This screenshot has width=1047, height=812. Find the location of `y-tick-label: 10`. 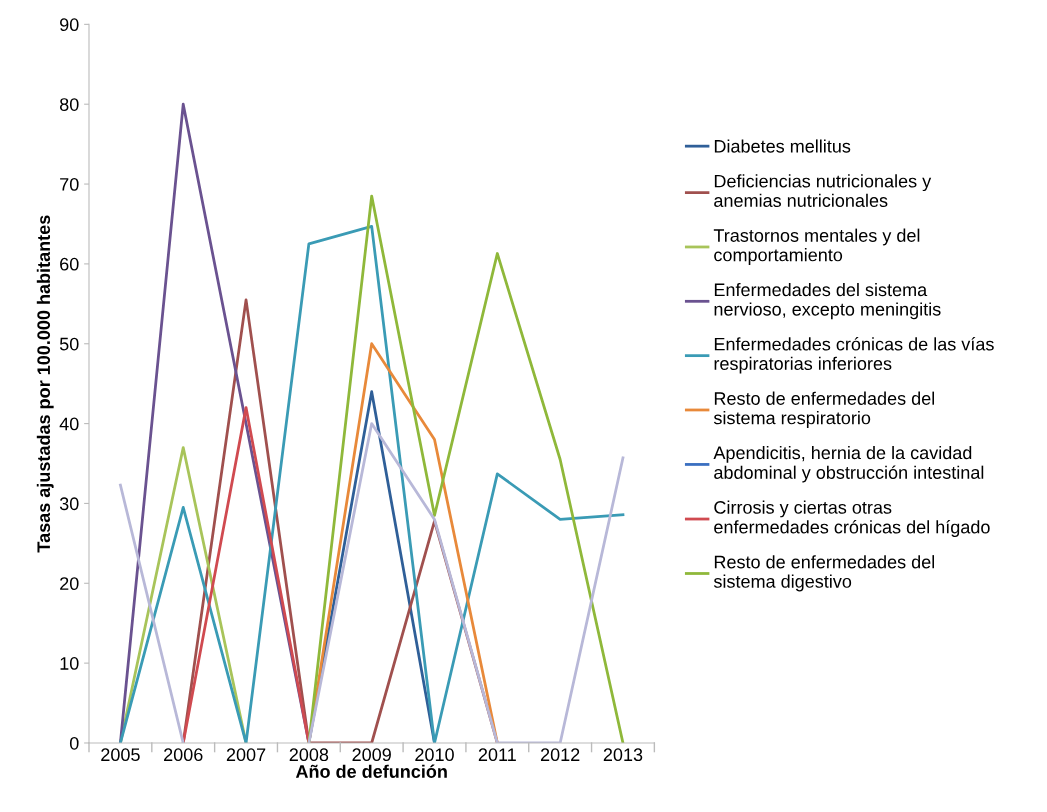

y-tick-label: 10 is located at coordinates (69, 663).